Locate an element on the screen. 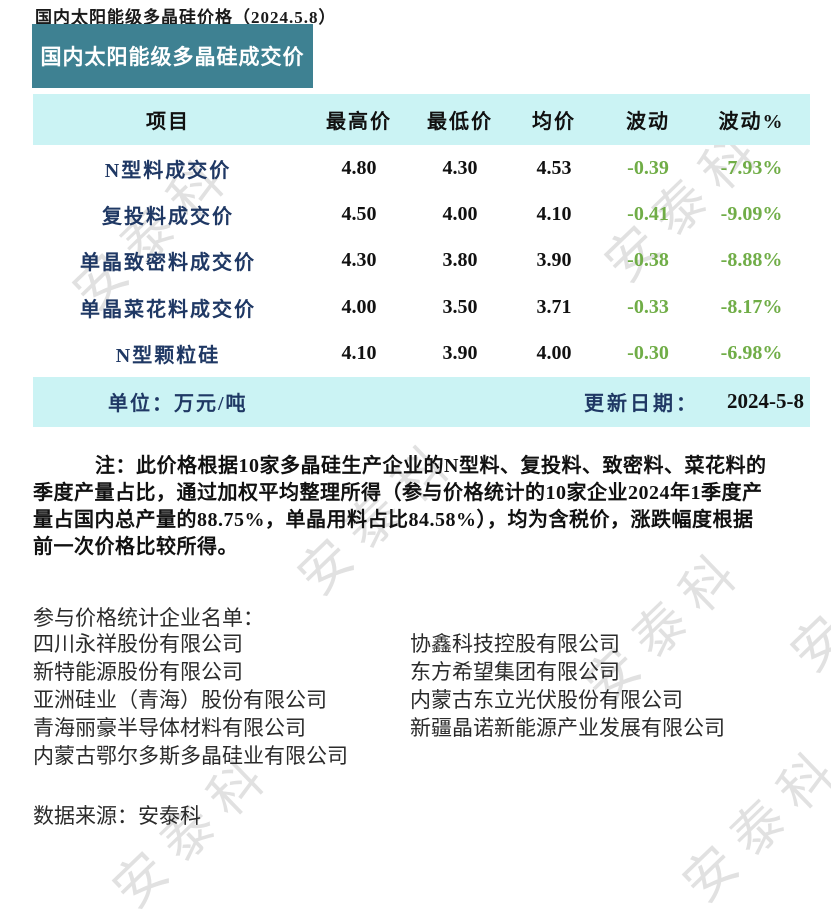 The height and width of the screenshot is (922, 831). row-label: 单晶致密料成交价 is located at coordinates (168, 263).